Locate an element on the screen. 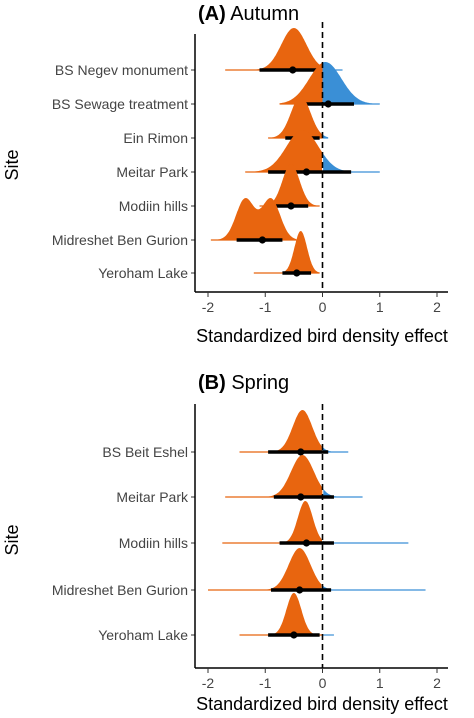 This screenshot has height=718, width=474. x-tick-label-spring: -2 is located at coordinates (208, 683).